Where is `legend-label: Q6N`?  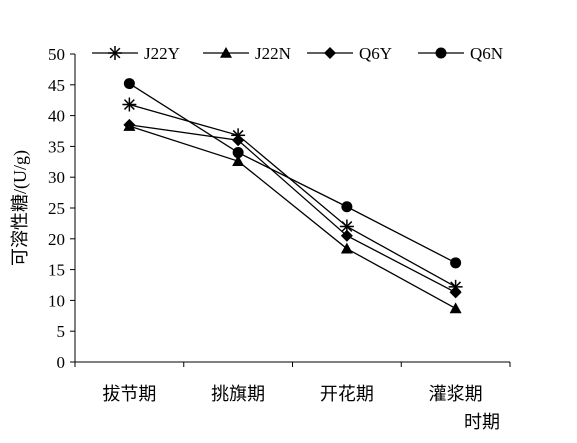 legend-label: Q6N is located at coordinates (486, 53).